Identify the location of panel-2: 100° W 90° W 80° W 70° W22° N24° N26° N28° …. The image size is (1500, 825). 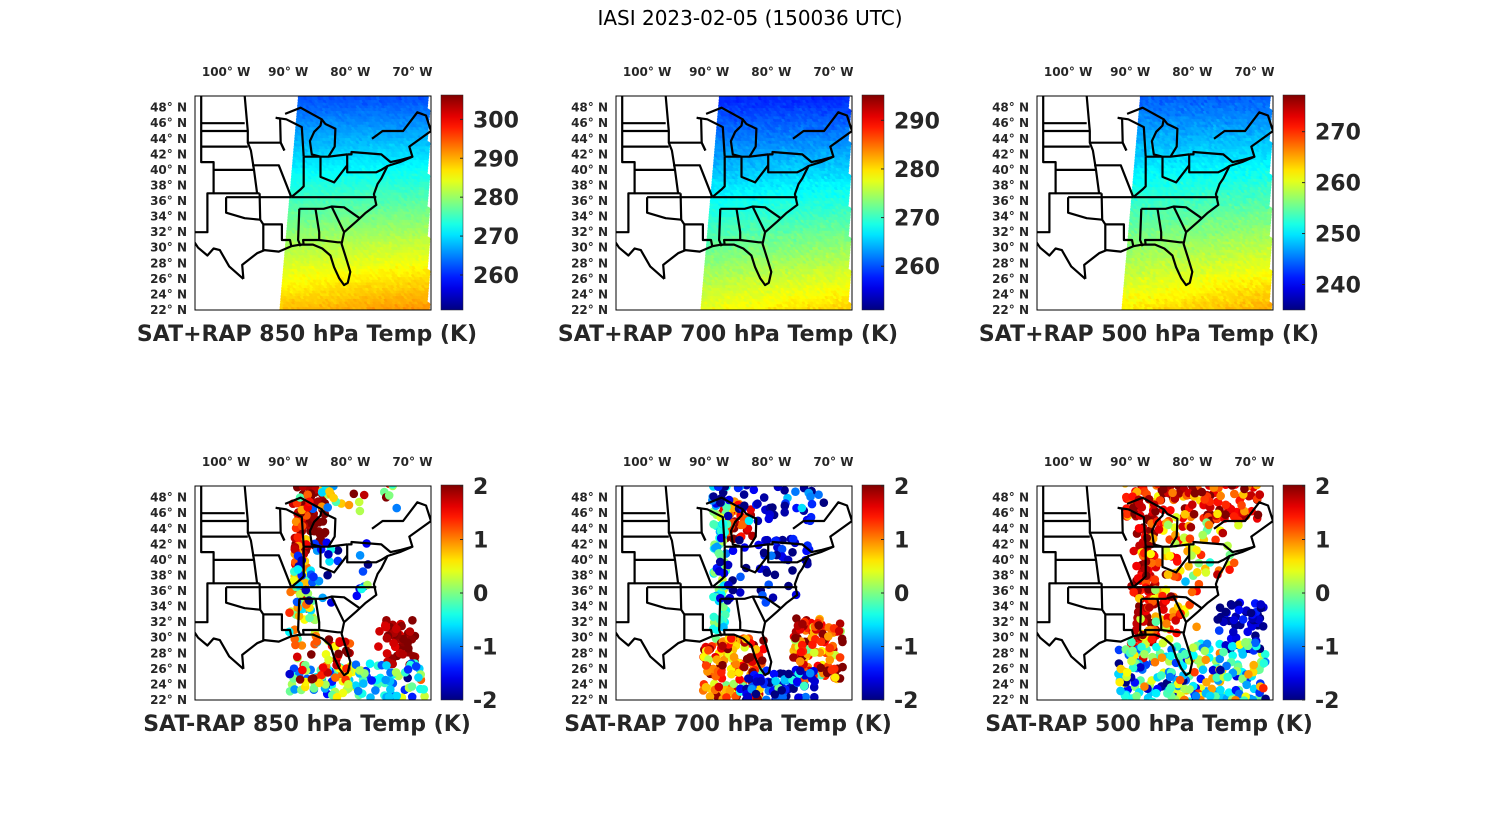
(749, 206).